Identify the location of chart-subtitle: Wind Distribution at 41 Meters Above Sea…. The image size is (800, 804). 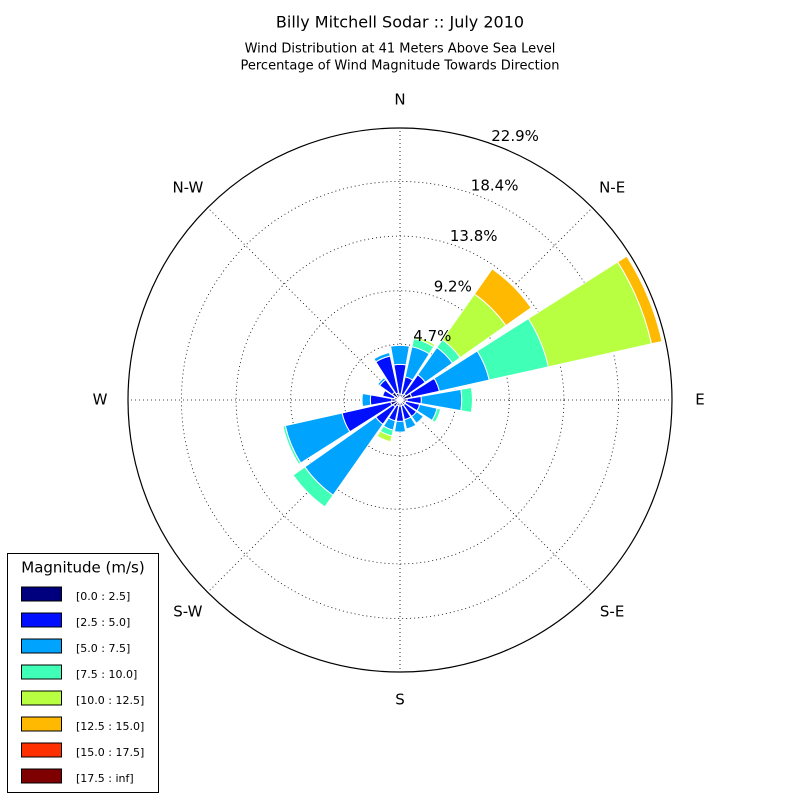
(400, 49).